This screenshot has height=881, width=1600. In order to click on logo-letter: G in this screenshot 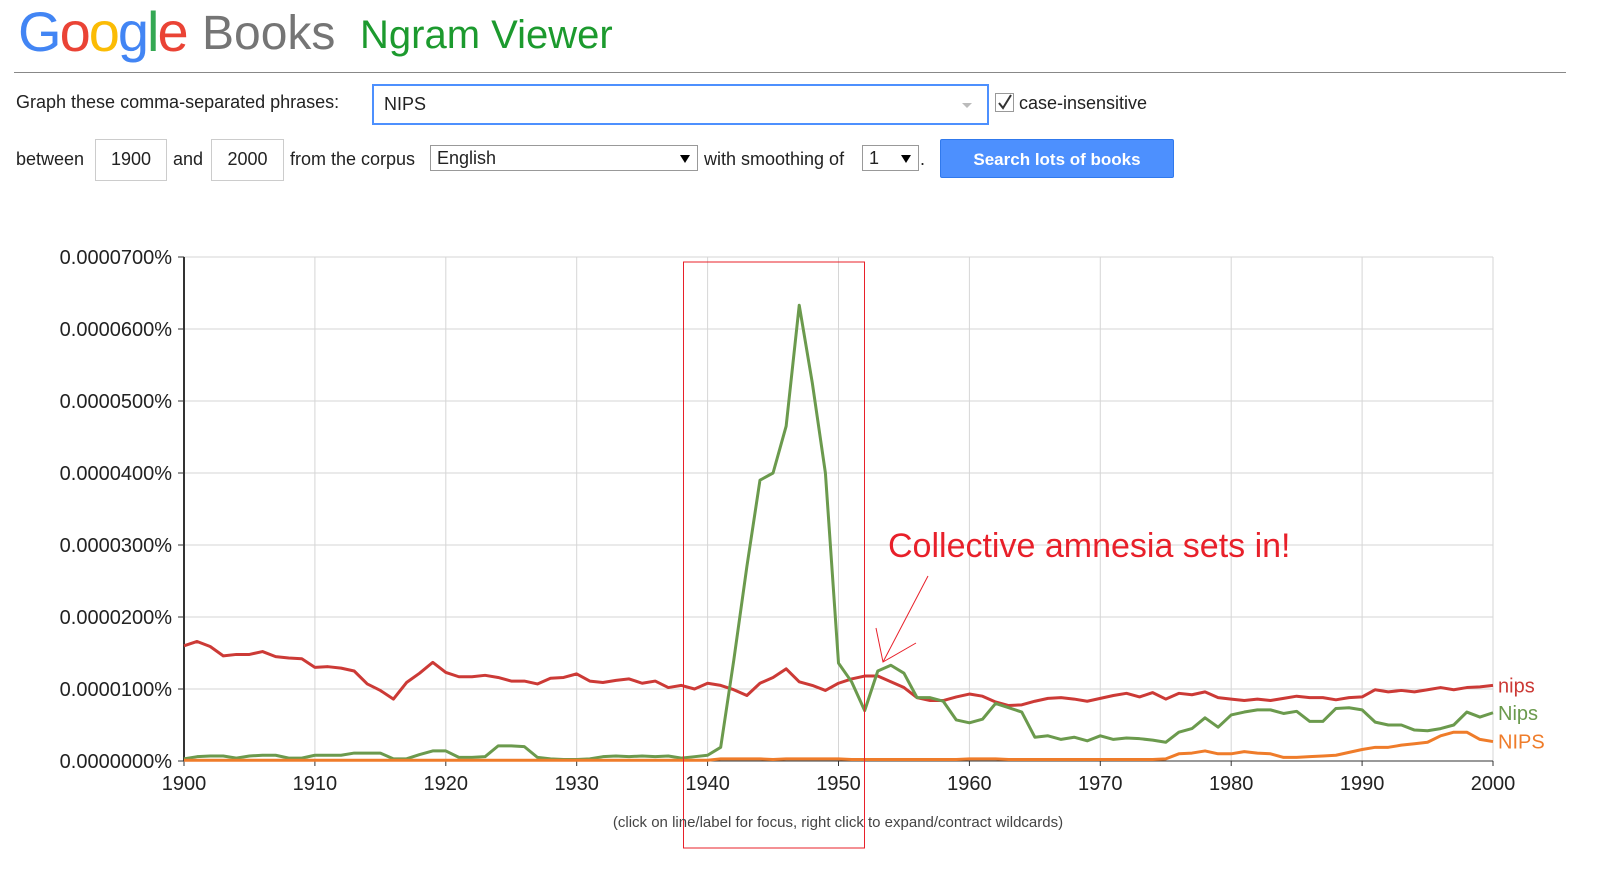, I will do `click(40, 31)`.